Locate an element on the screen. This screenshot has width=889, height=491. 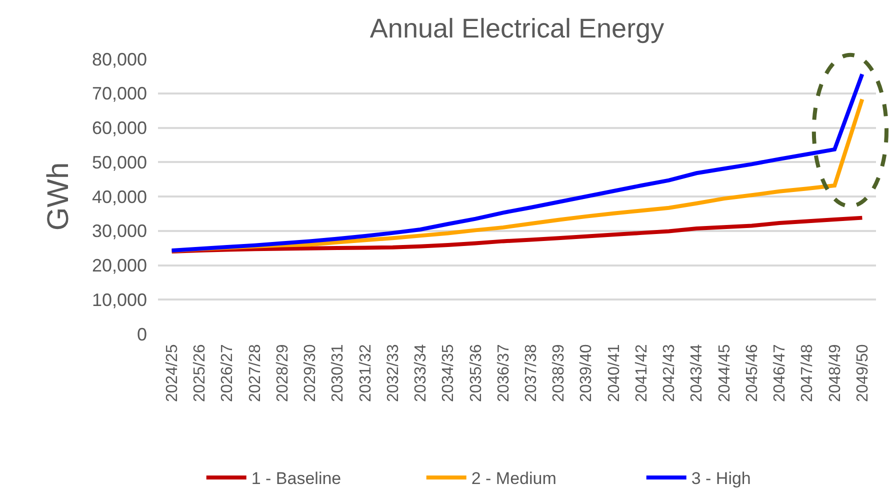
x-tick-label: 2040/41 is located at coordinates (614, 373).